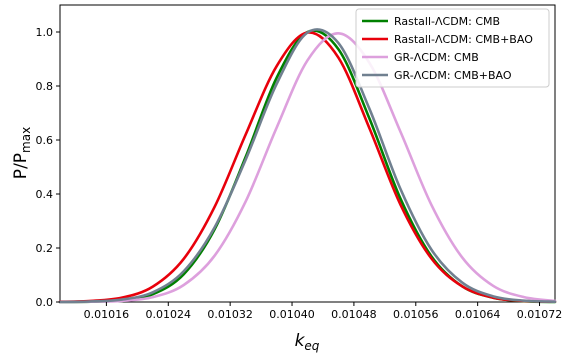 This screenshot has width=566, height=353. Describe the element at coordinates (169, 314) in the screenshot. I see `x-tick-label: 0.01024` at that location.